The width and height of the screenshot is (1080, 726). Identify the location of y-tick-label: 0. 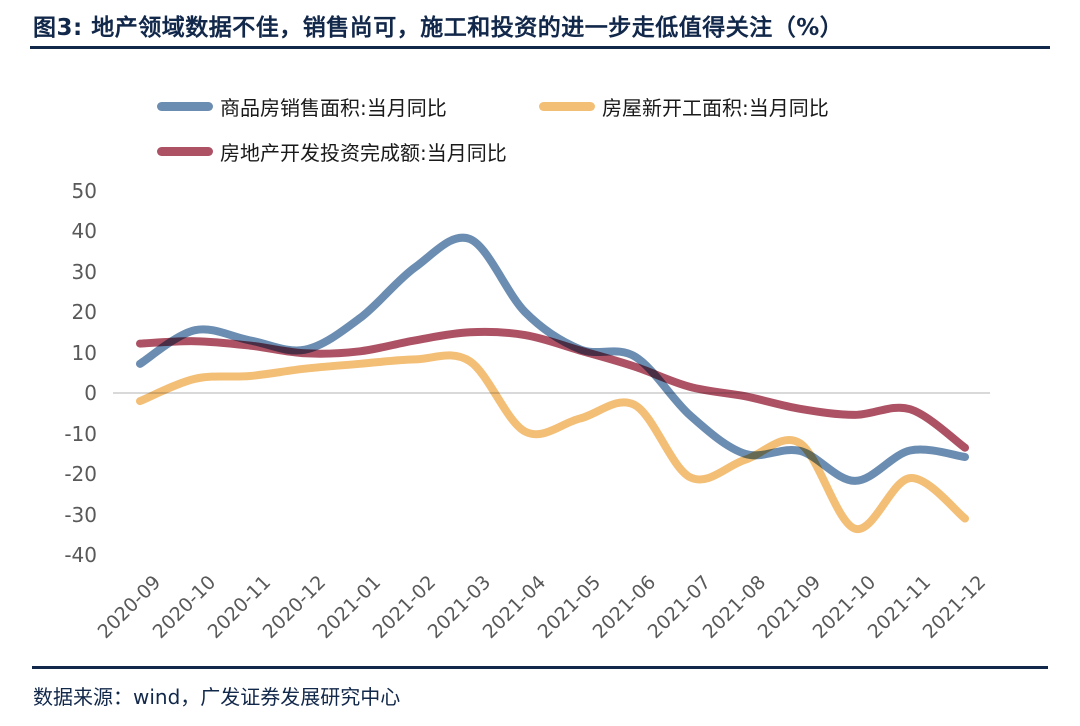
(90, 393).